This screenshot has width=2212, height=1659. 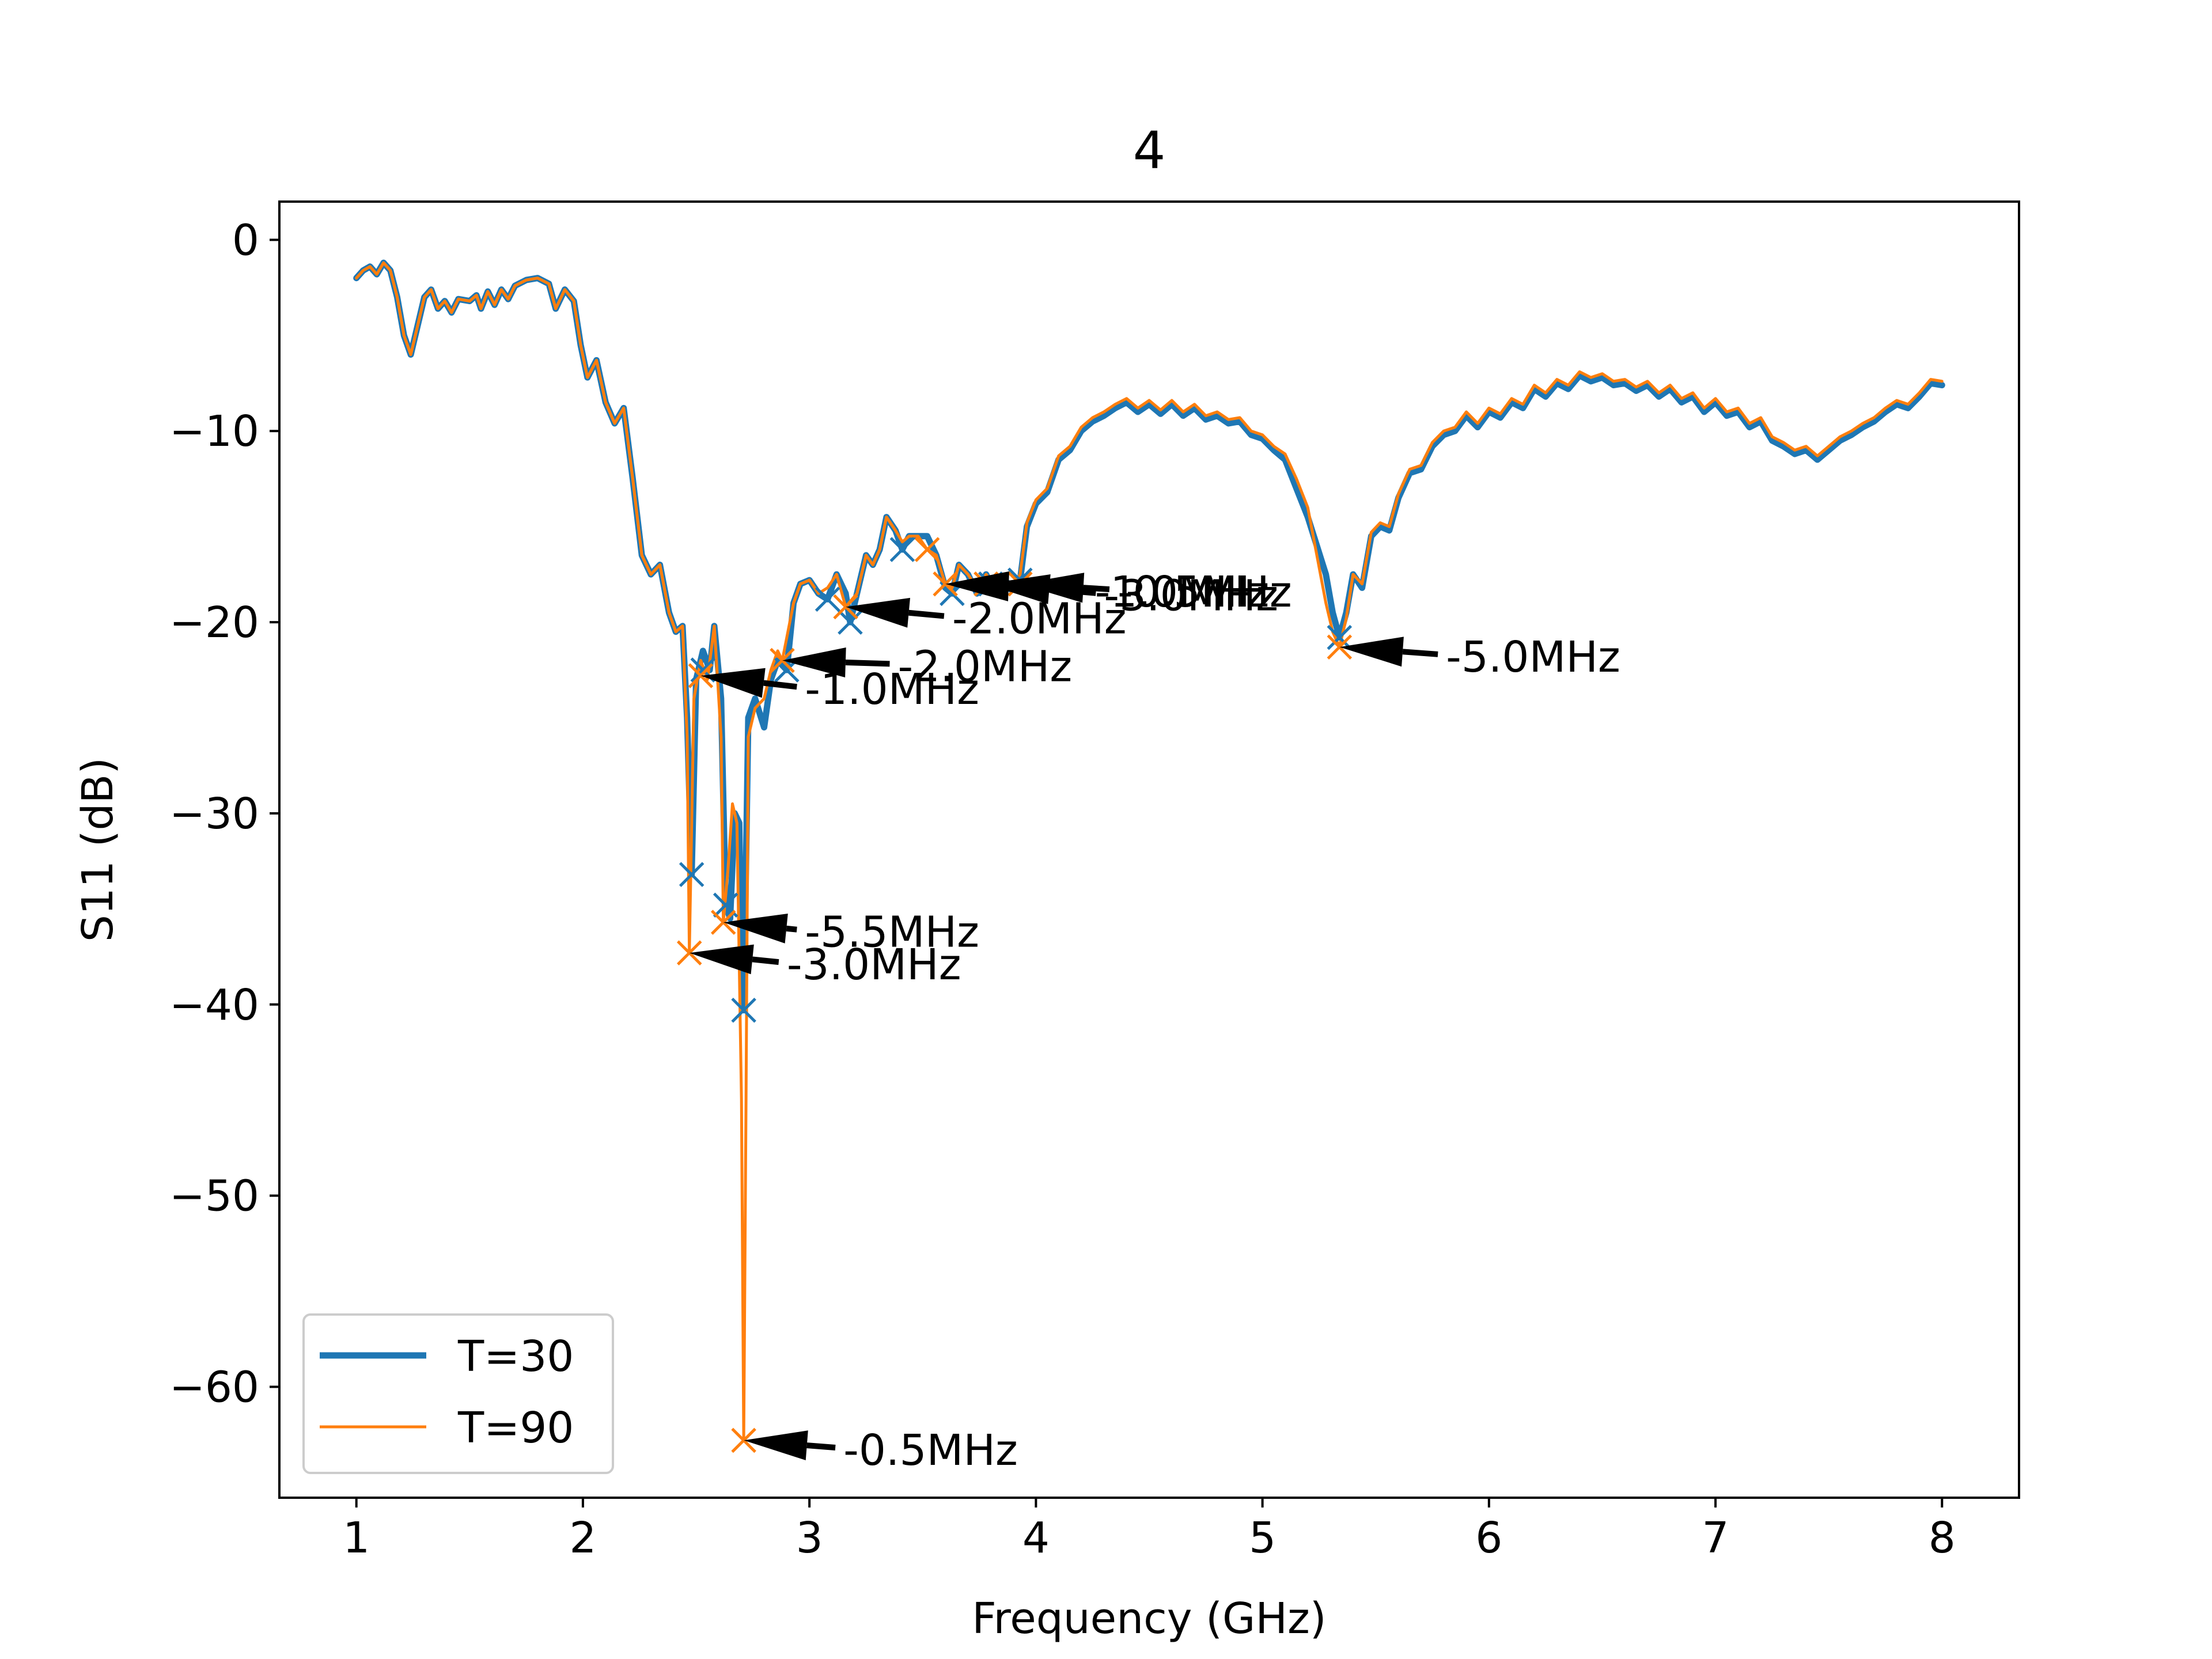 What do you see at coordinates (1149, 1618) in the screenshot?
I see `x-axis-label: Frequency (GHz)` at bounding box center [1149, 1618].